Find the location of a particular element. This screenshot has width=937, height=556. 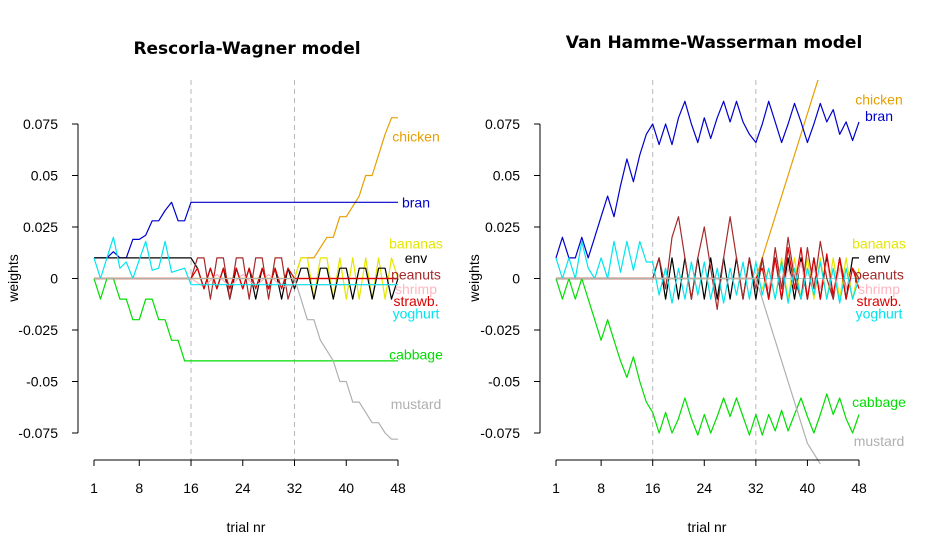

chart-title: Van Hamme-Wasserman model is located at coordinates (714, 43).